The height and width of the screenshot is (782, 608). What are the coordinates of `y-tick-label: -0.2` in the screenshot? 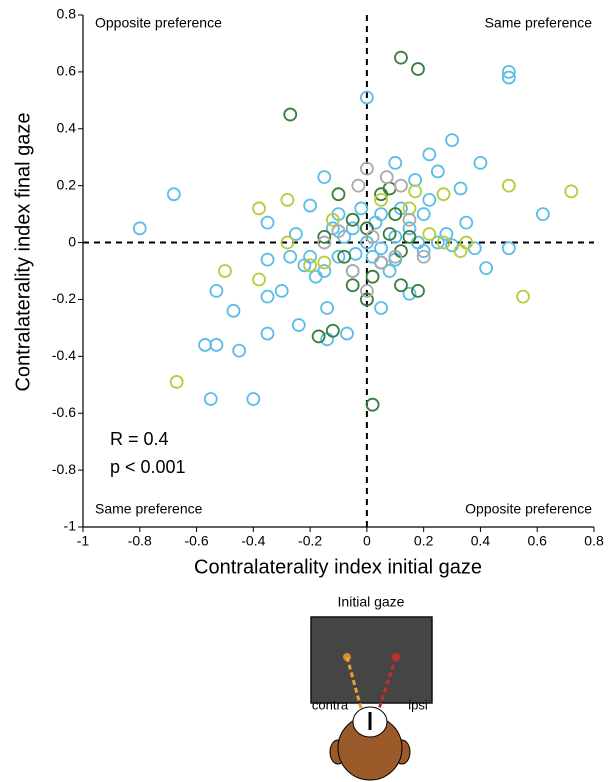 It's located at (64, 298).